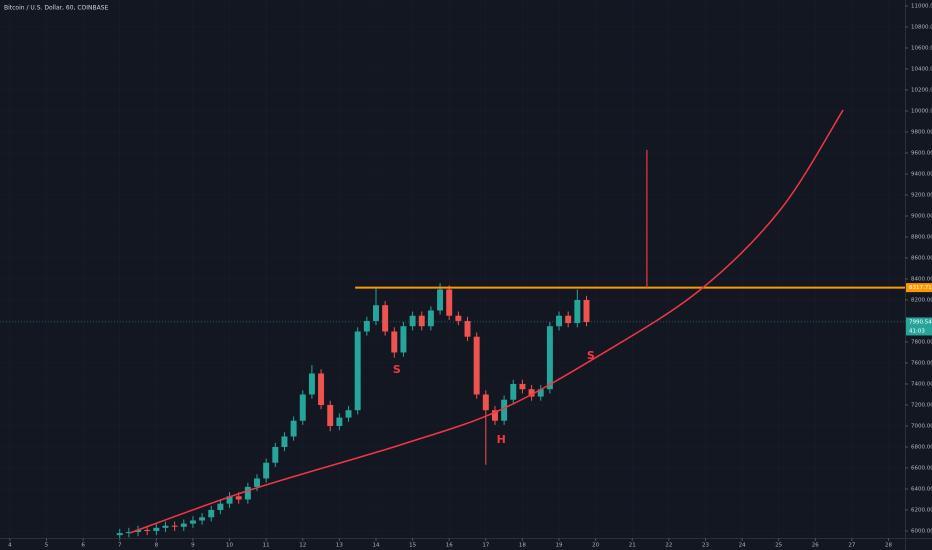 Image resolution: width=932 pixels, height=550 pixels. What do you see at coordinates (522, 546) in the screenshot?
I see `x-tick-label: 18` at bounding box center [522, 546].